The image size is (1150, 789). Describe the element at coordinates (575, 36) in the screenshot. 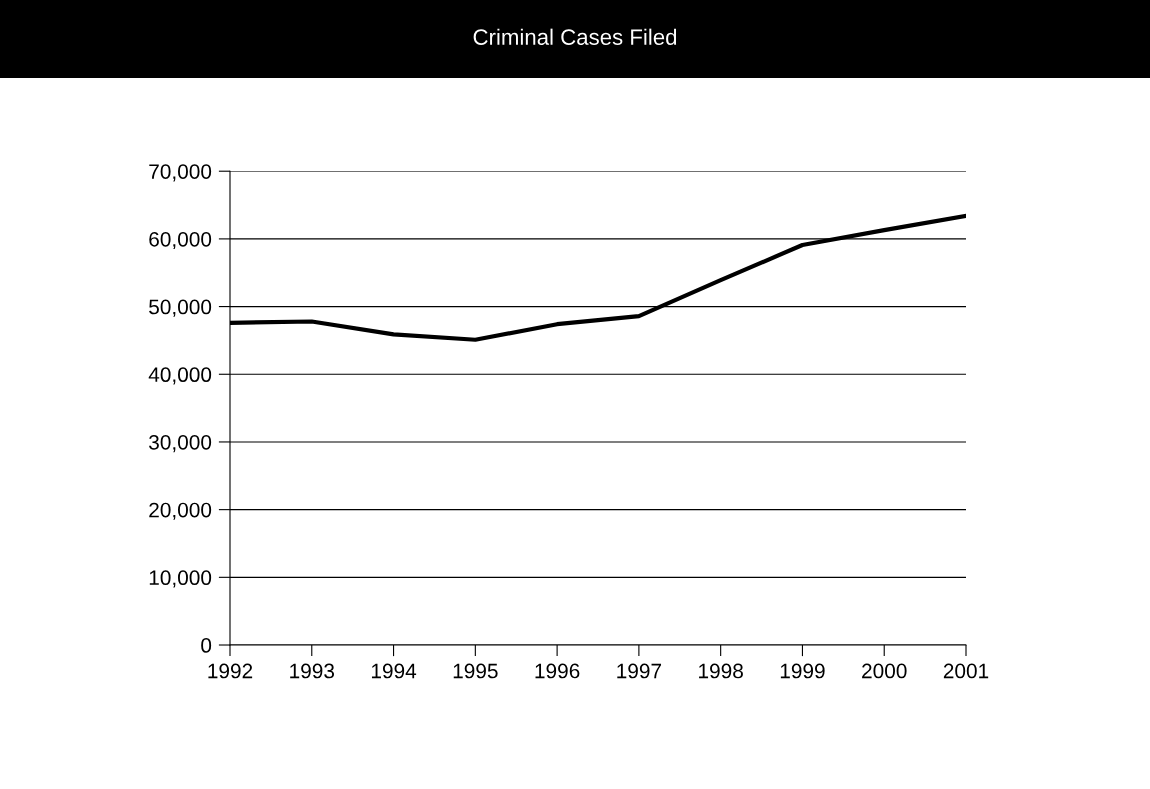

I see `chart-title: Criminal Cases Filed` at that location.